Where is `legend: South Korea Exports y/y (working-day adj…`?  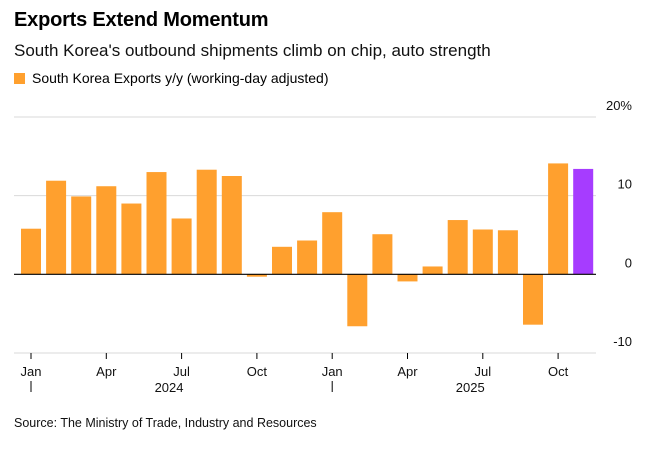
legend: South Korea Exports y/y (working-day adj… is located at coordinates (171, 78).